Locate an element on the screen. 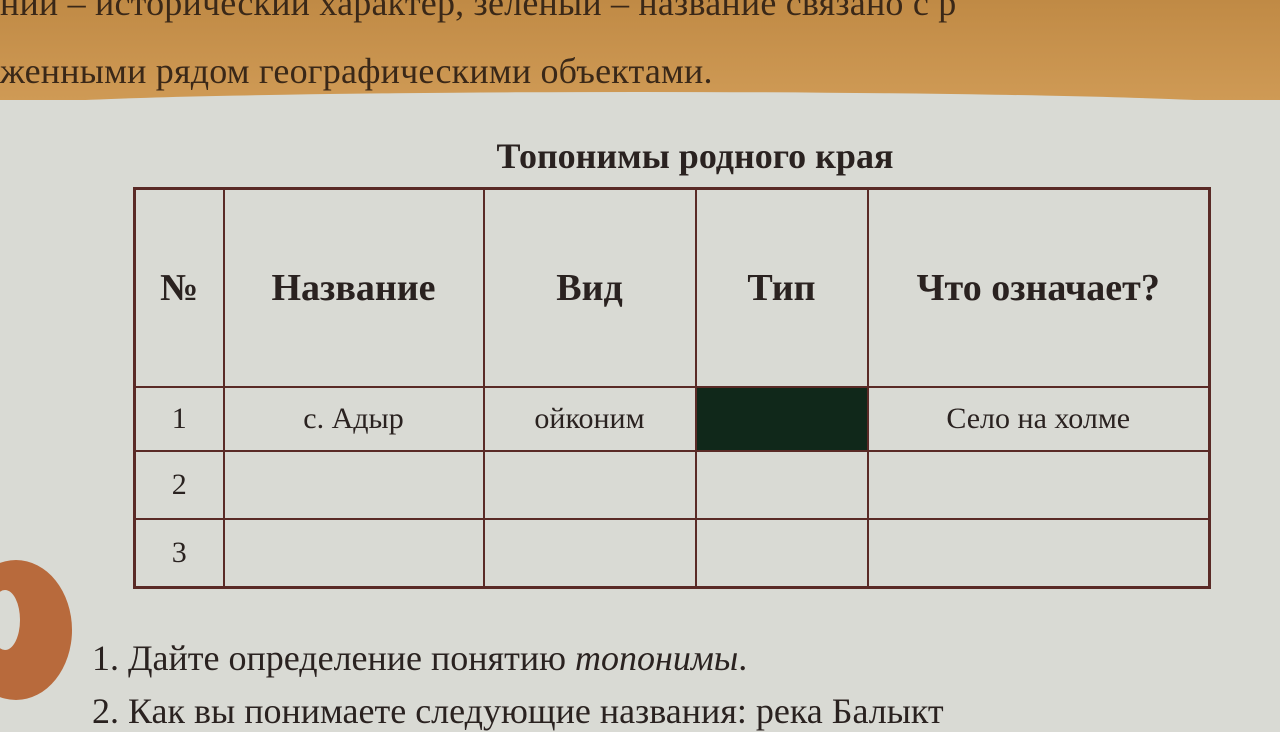 The height and width of the screenshot is (732, 1280). question-1-period: . is located at coordinates (743, 658).